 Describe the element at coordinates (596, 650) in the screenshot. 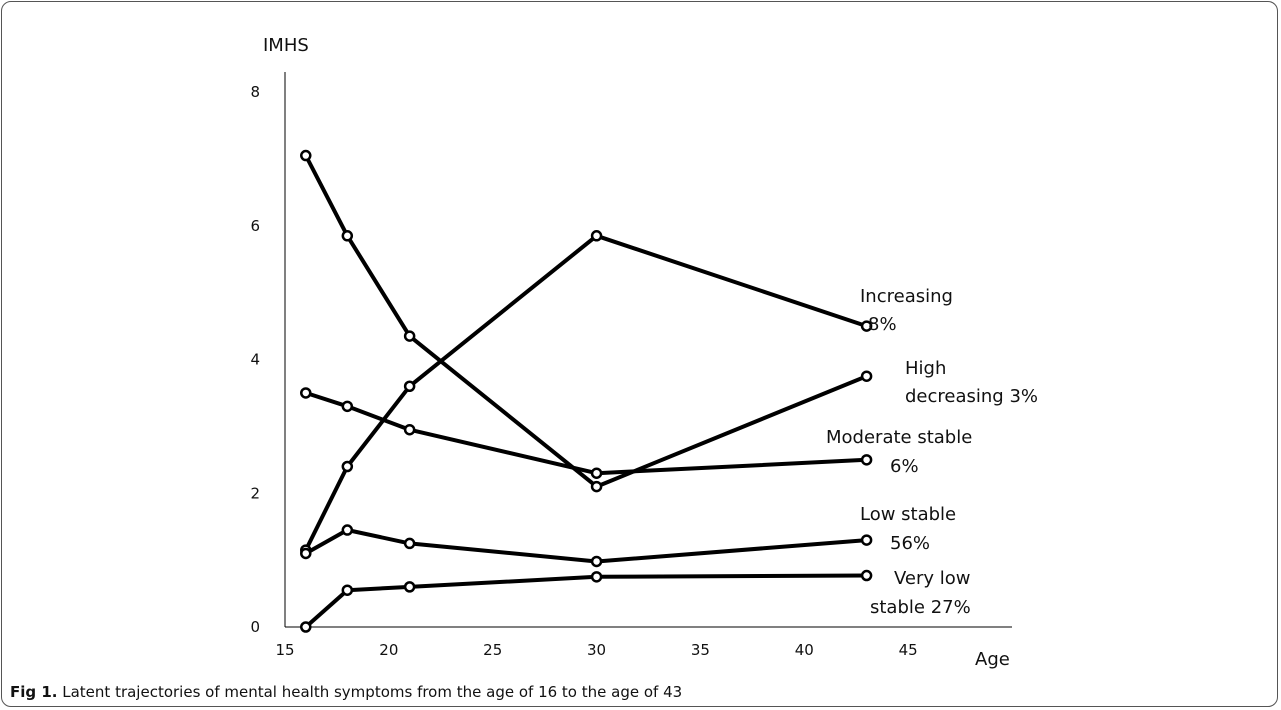

I see `x-tick-label: 30` at that location.